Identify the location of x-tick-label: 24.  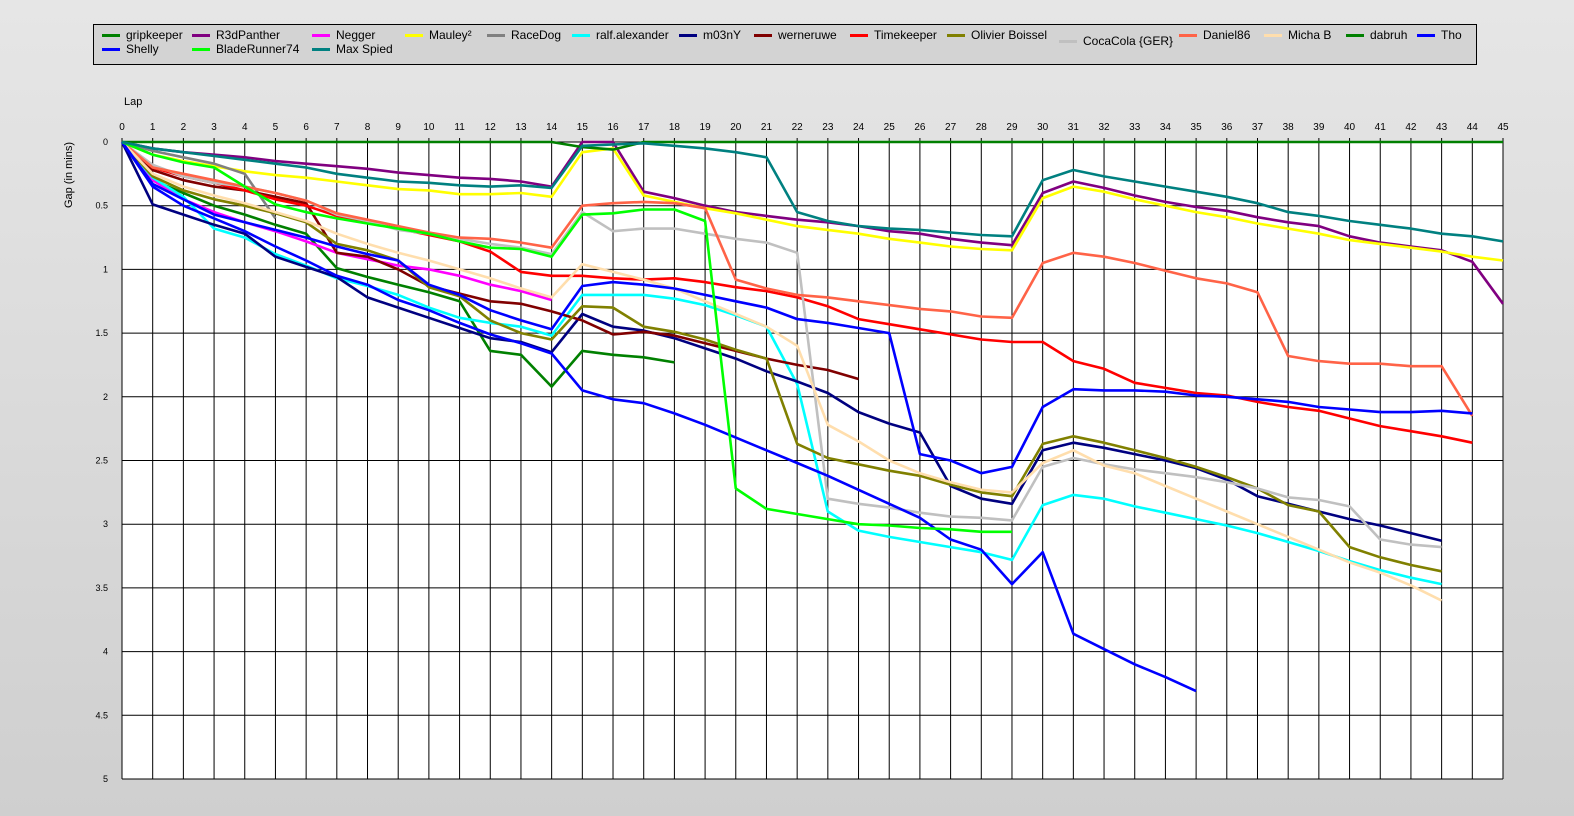
(859, 127).